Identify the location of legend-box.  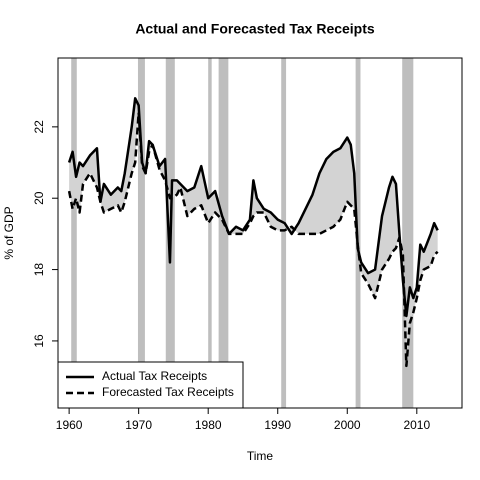
(150, 385).